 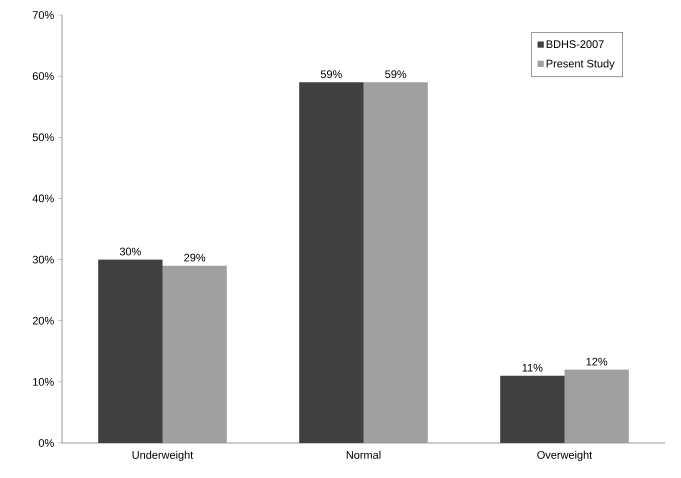 I want to click on y-tick-label: 60%, so click(x=43, y=76).